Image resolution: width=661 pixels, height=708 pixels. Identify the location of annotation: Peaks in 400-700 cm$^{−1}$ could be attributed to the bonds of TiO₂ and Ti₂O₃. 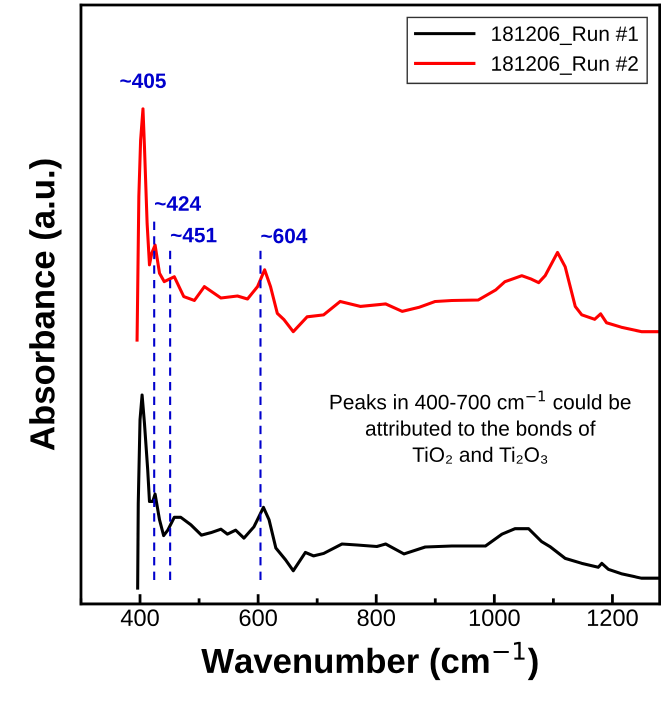
(480, 427).